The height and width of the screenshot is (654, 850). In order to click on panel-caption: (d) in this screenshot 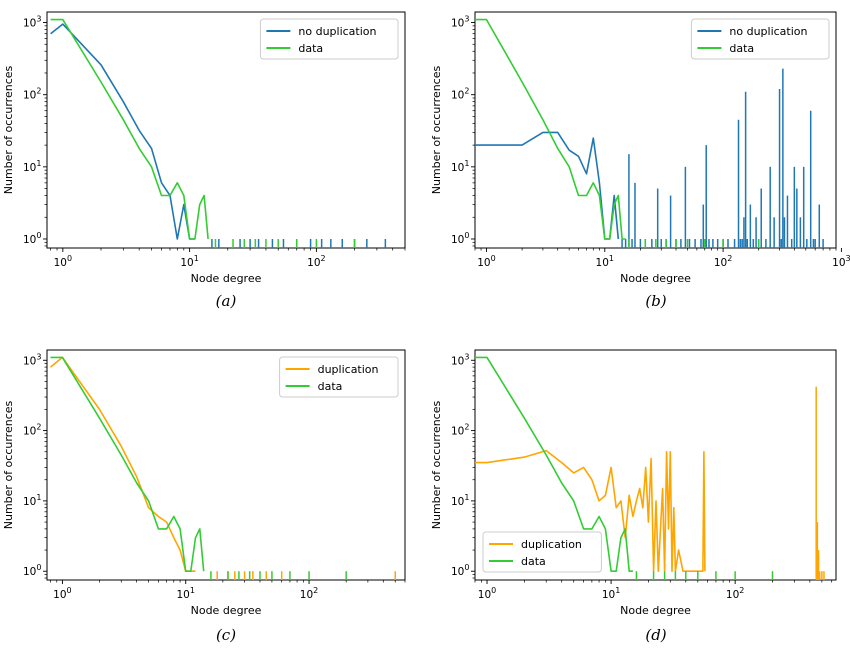, I will do `click(655, 635)`.